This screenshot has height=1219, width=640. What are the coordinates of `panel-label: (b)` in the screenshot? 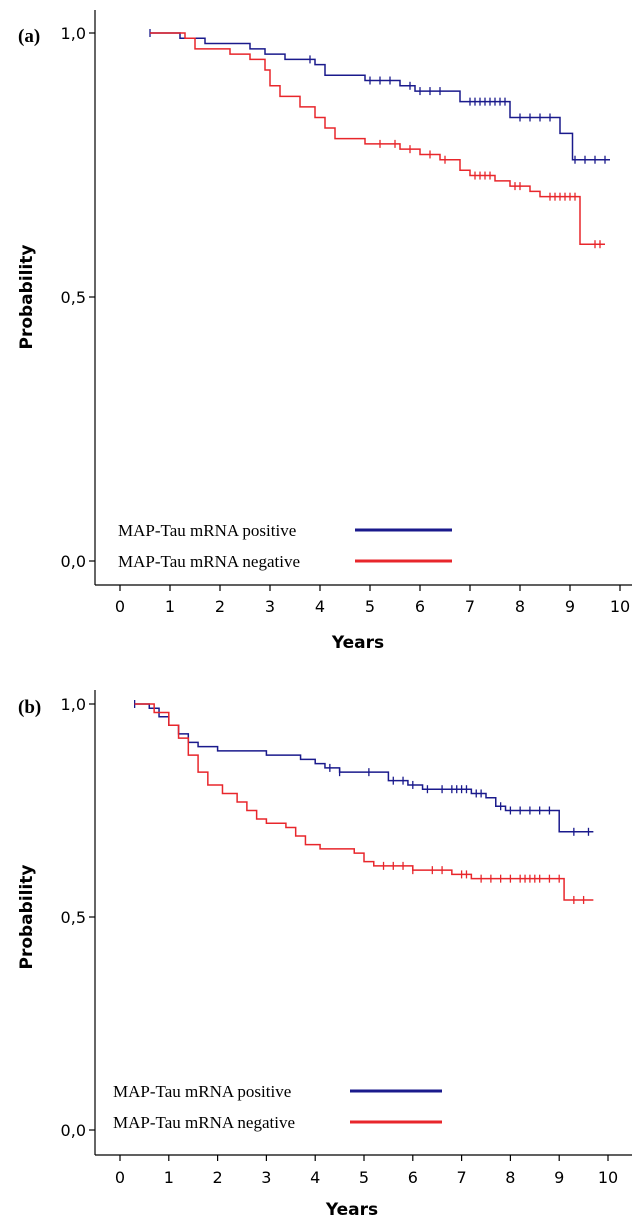 It's located at (29, 707).